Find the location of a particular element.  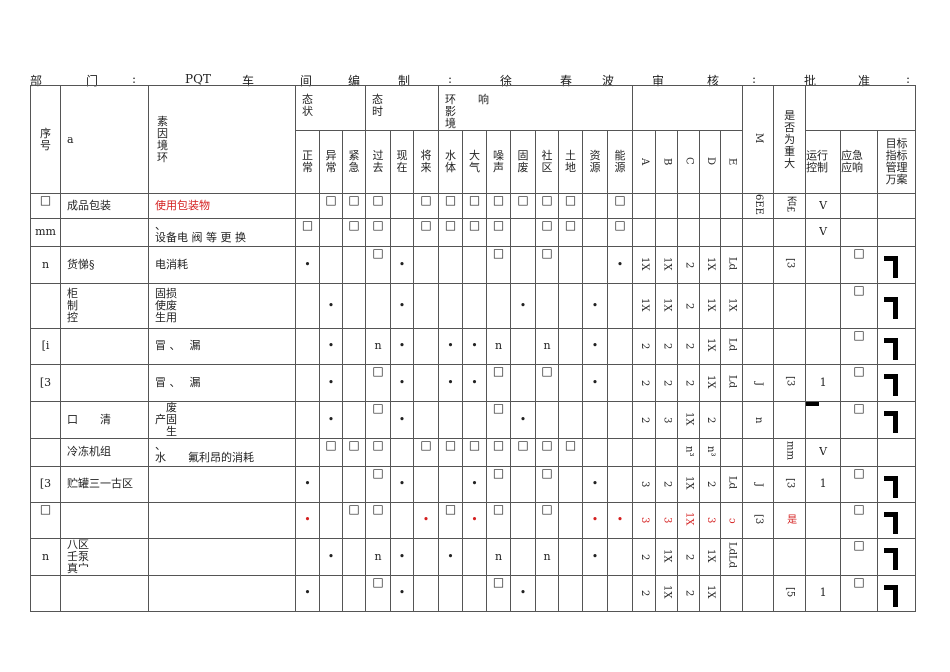

cell-c: 2 is located at coordinates (688, 382).